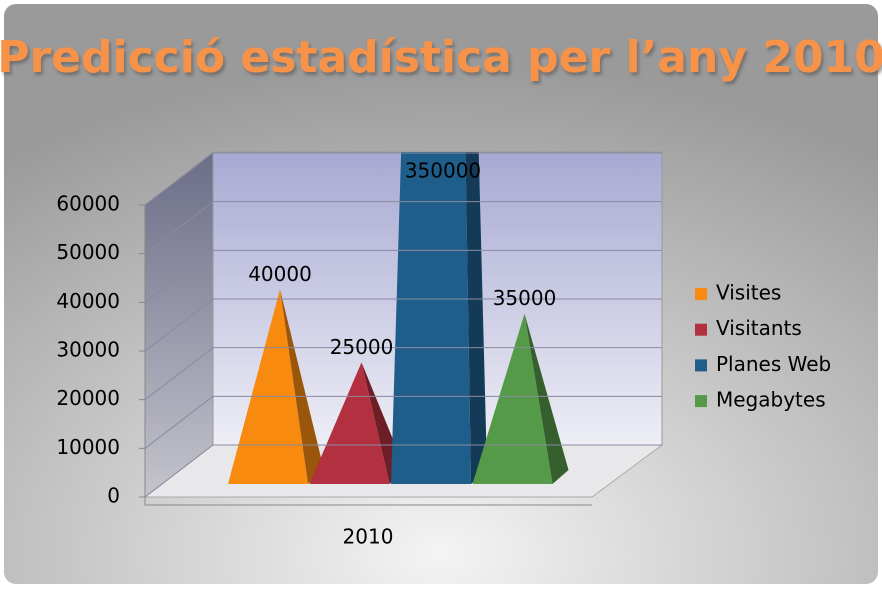  What do you see at coordinates (113, 496) in the screenshot?
I see `y-tick-label: 0` at bounding box center [113, 496].